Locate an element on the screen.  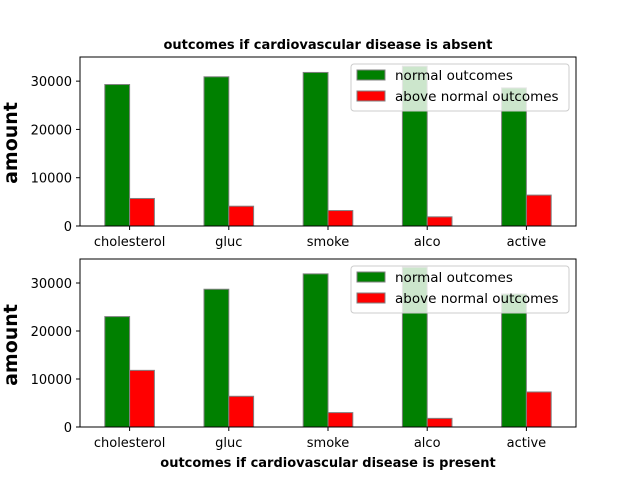
chart-top-x-tick-label-smoke: smoke is located at coordinates (328, 242).